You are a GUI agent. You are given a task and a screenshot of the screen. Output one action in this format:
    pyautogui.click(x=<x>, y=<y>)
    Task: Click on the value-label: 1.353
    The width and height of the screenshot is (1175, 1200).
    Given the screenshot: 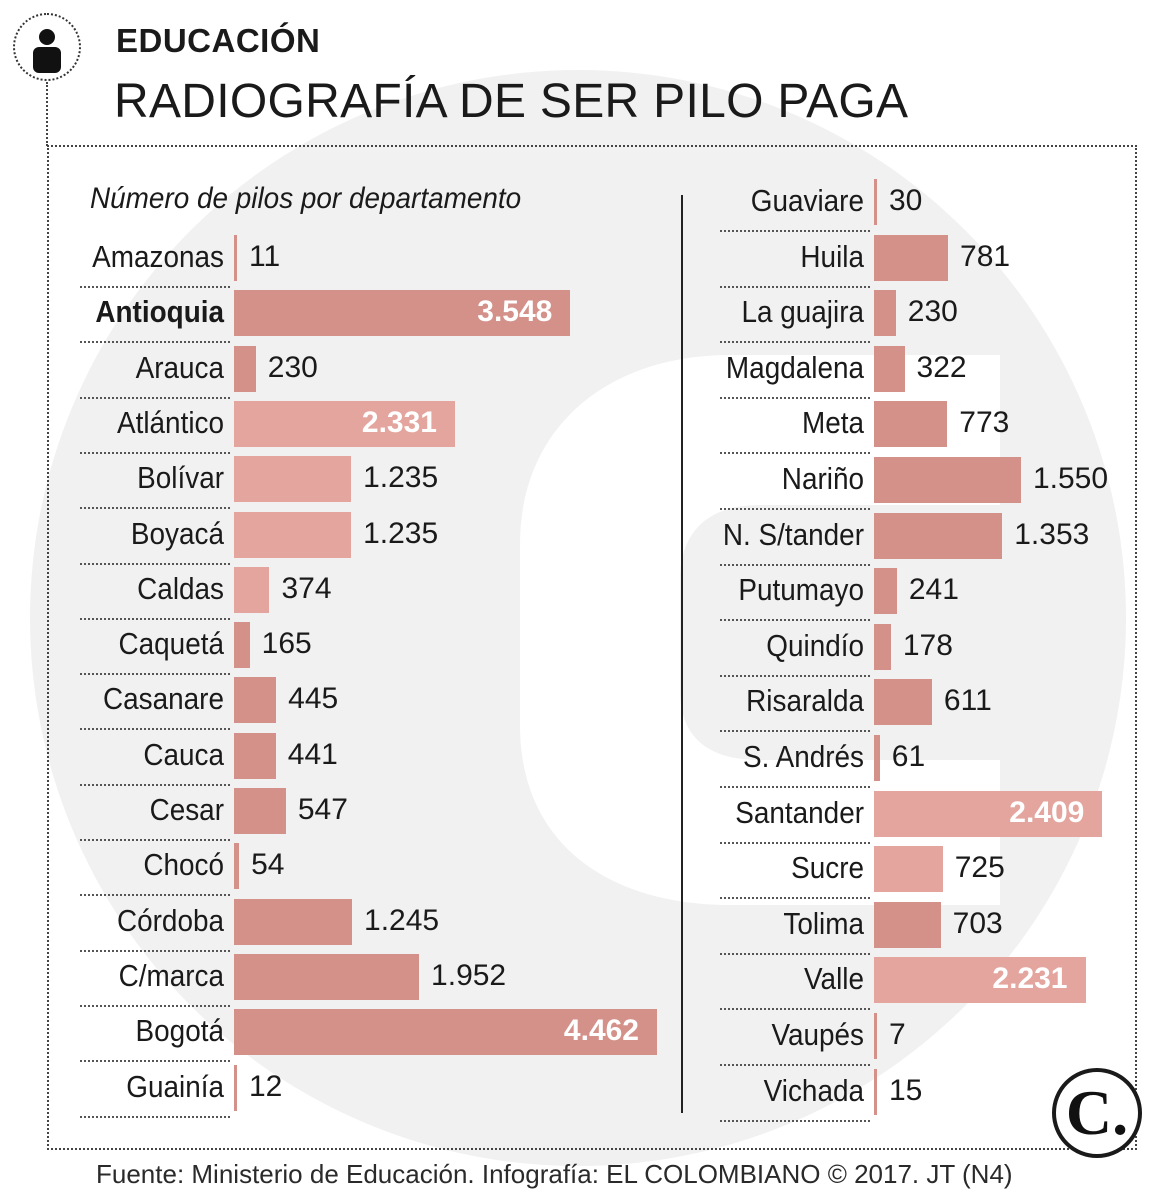 What is the action you would take?
    pyautogui.click(x=1052, y=534)
    